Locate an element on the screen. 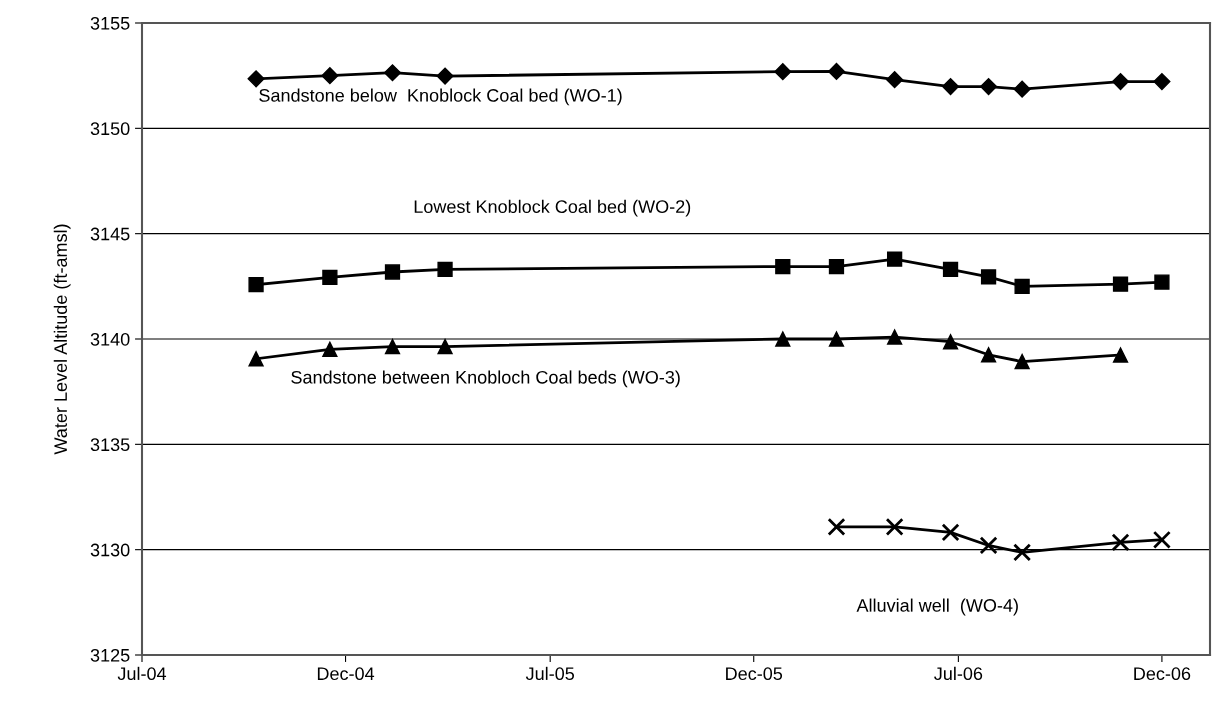 This screenshot has height=710, width=1216. x-tick-label: Jul-04 is located at coordinates (142, 673).